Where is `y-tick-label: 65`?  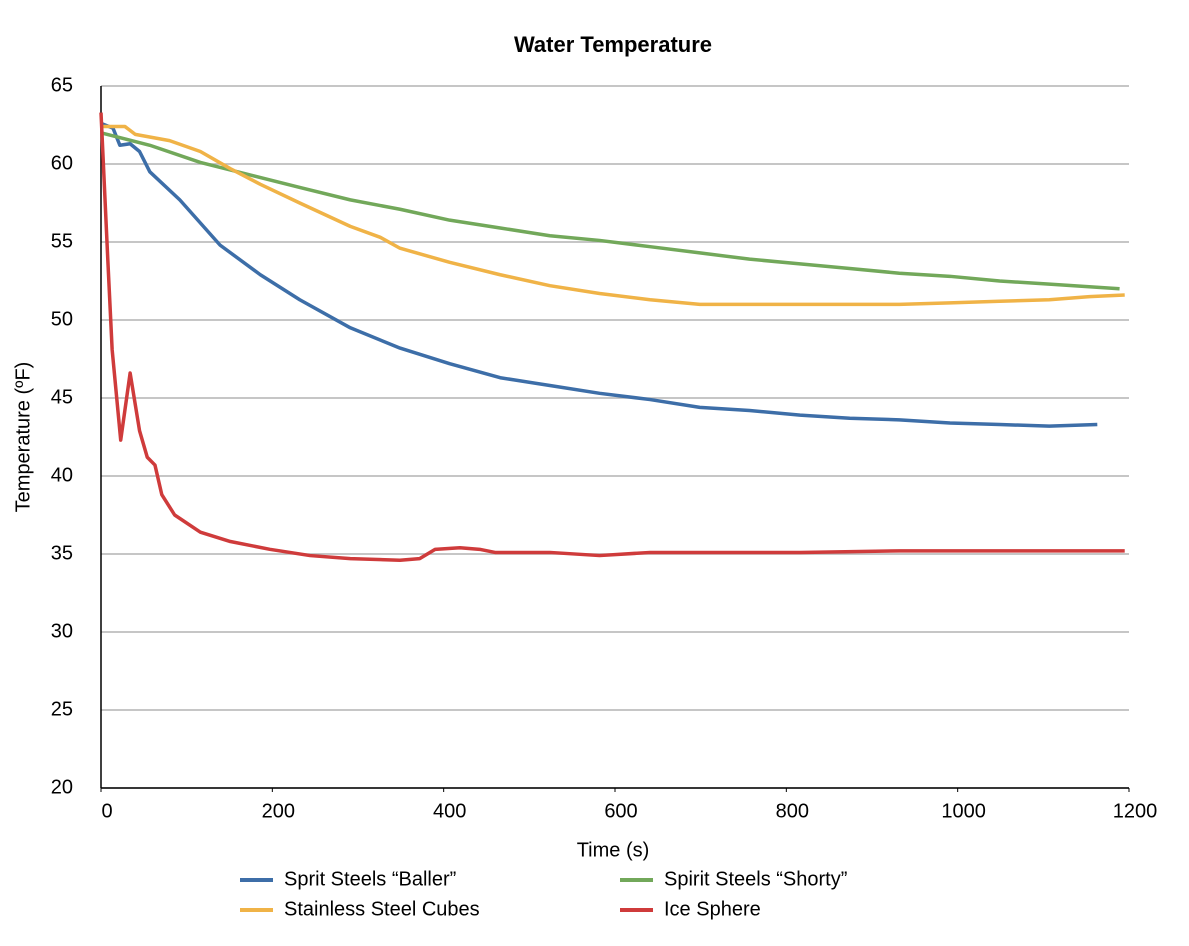
y-tick-label: 65 is located at coordinates (62, 85).